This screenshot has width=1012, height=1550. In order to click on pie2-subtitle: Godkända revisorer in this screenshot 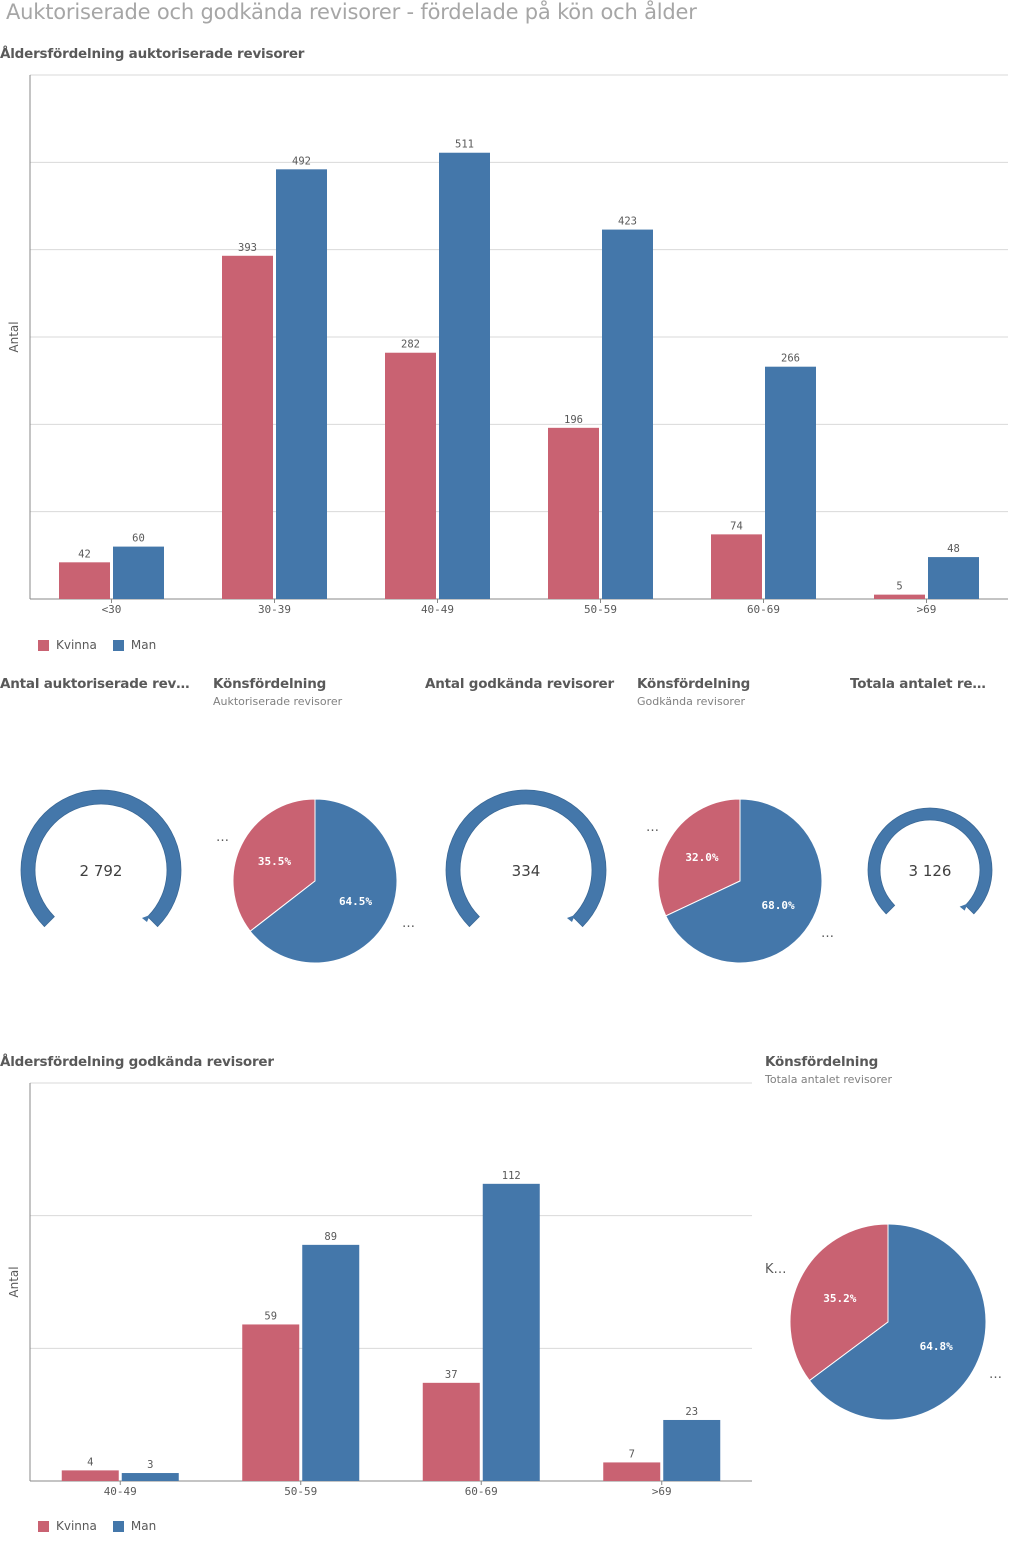, I will do `click(691, 701)`.